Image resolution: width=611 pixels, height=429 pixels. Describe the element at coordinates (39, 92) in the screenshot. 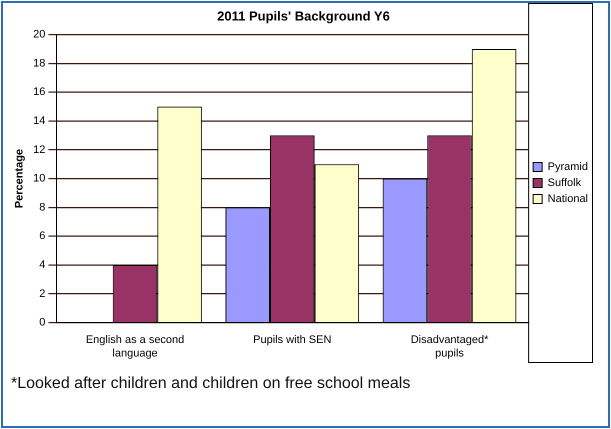

I see `y-tick-label: 16` at that location.